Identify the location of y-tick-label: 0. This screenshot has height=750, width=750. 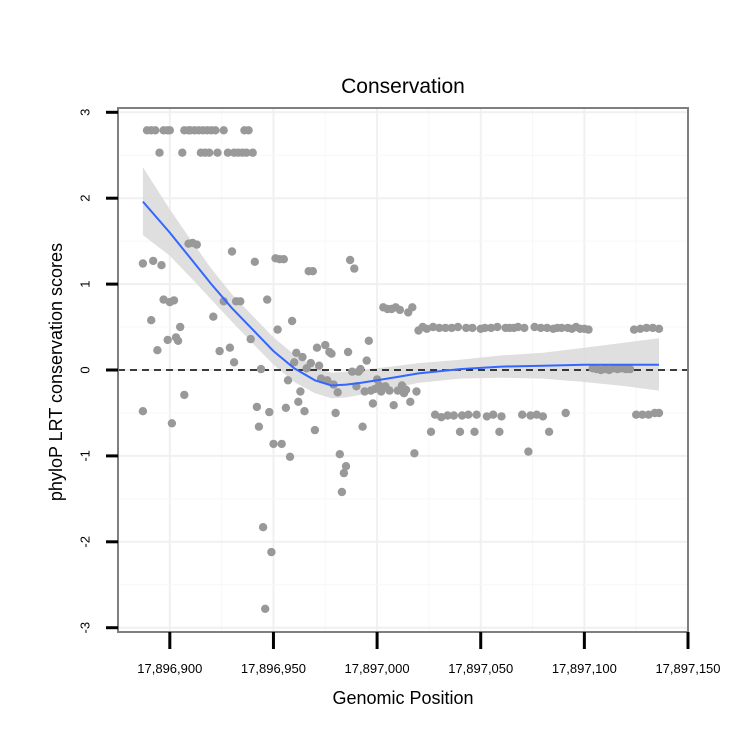
(84, 369).